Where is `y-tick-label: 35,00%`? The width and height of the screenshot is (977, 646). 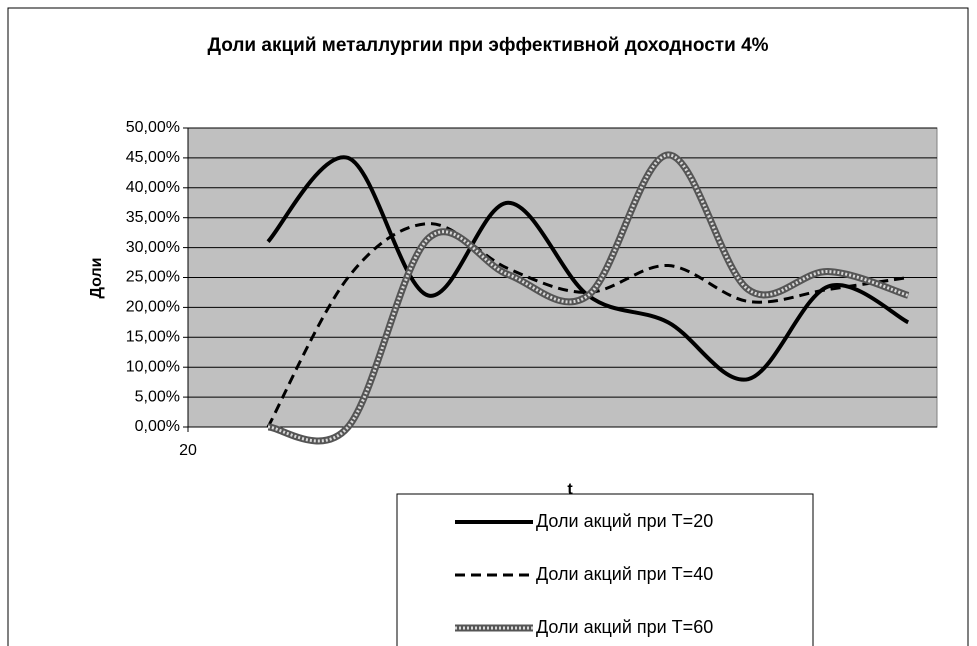
y-tick-label: 35,00% is located at coordinates (153, 217).